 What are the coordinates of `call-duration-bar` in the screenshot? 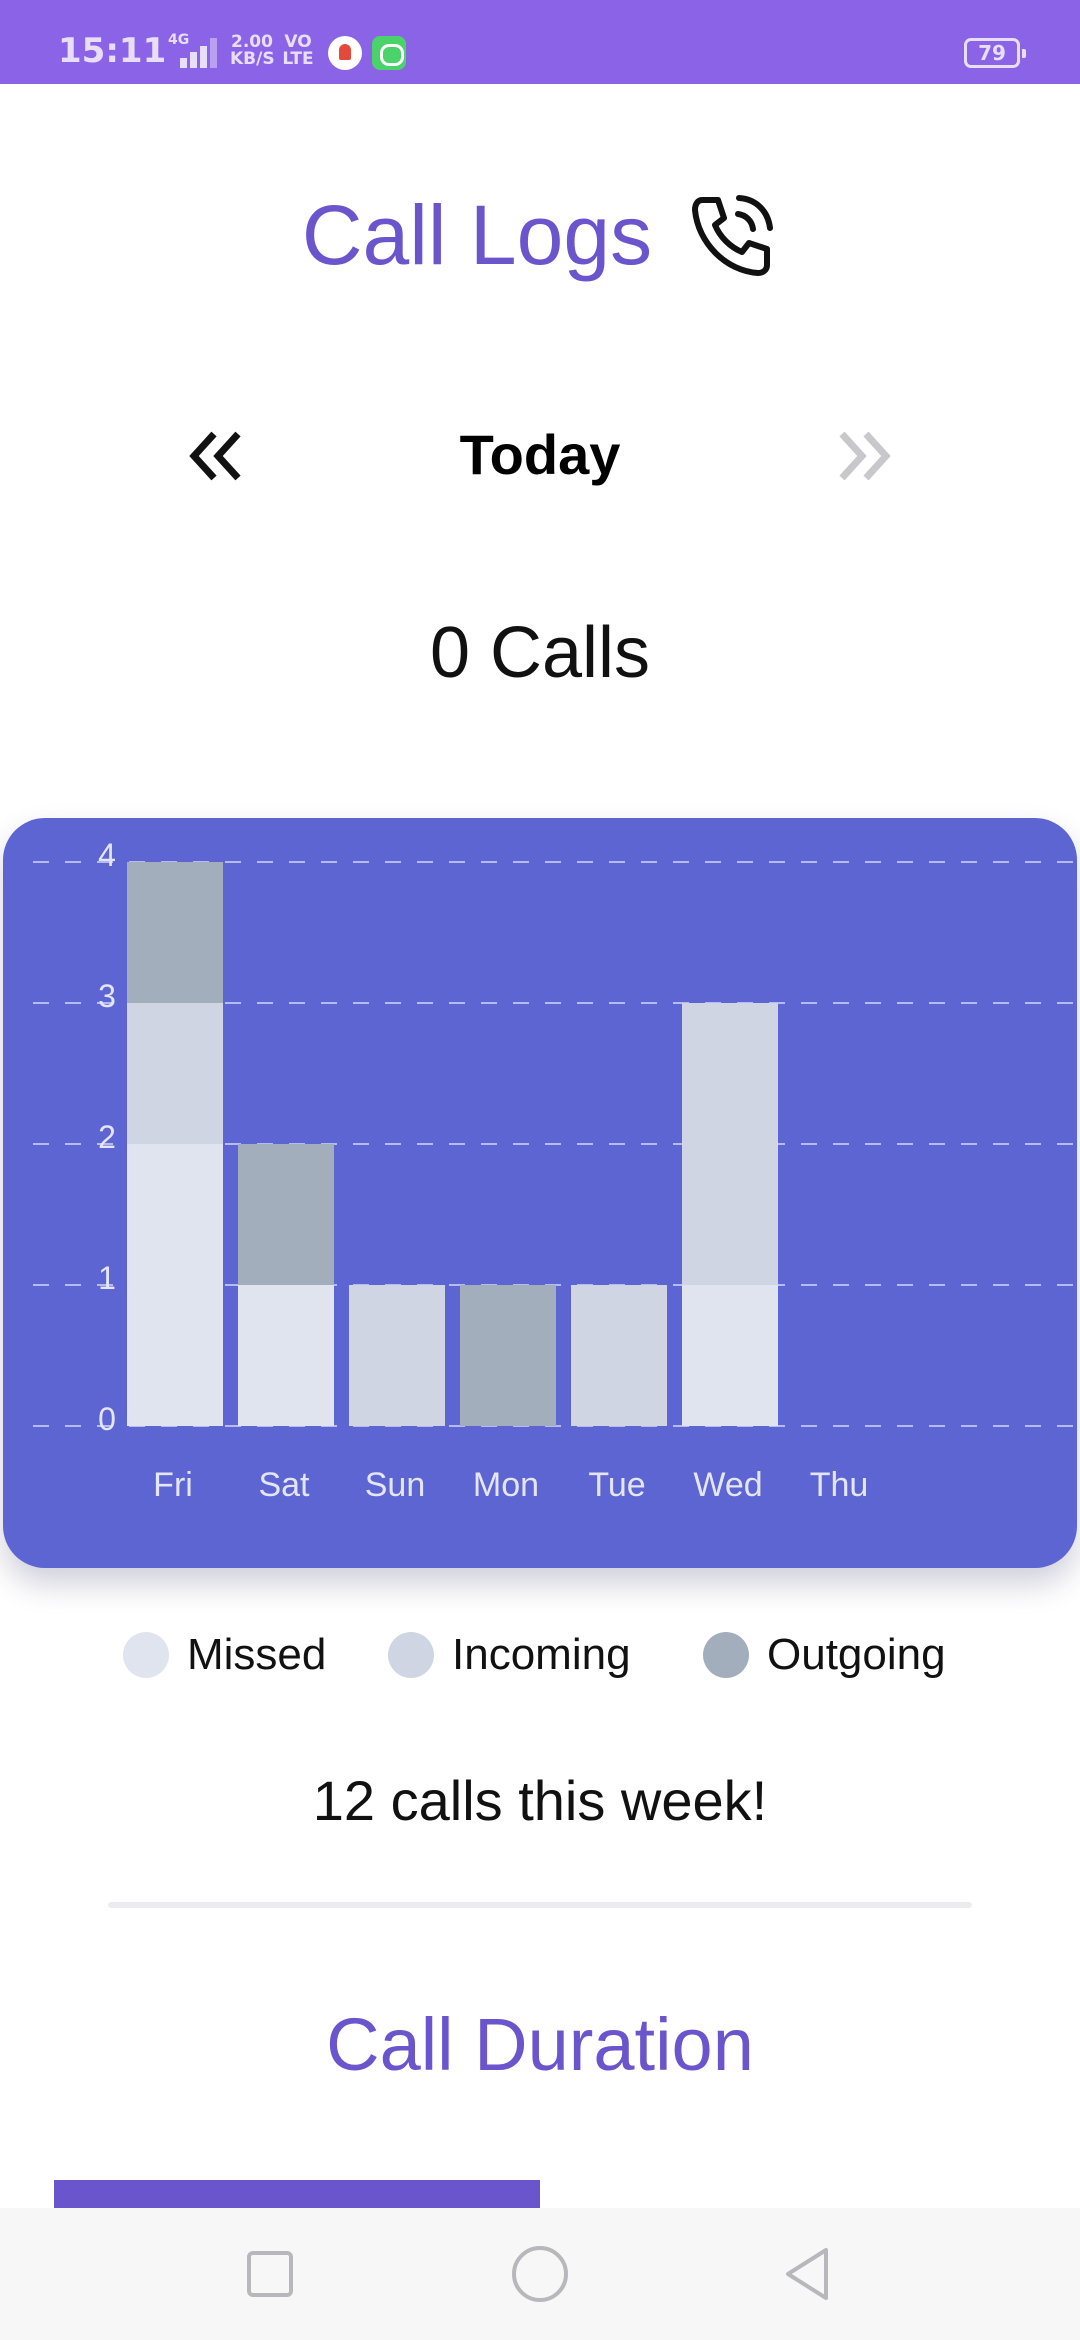 It's located at (297, 2195).